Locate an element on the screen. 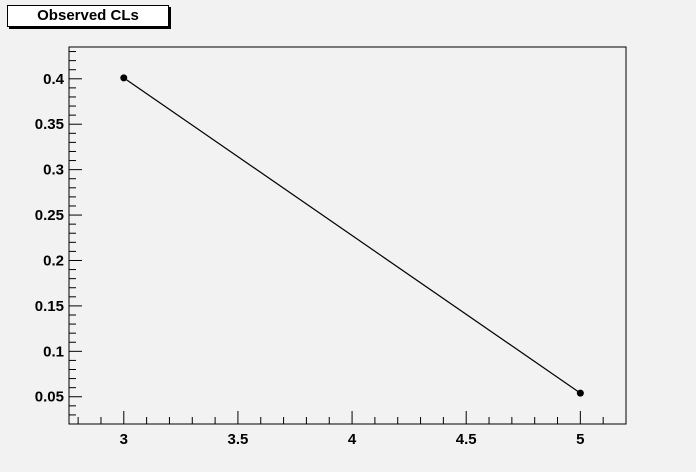  chart-title: Observed CLs is located at coordinates (88, 16).